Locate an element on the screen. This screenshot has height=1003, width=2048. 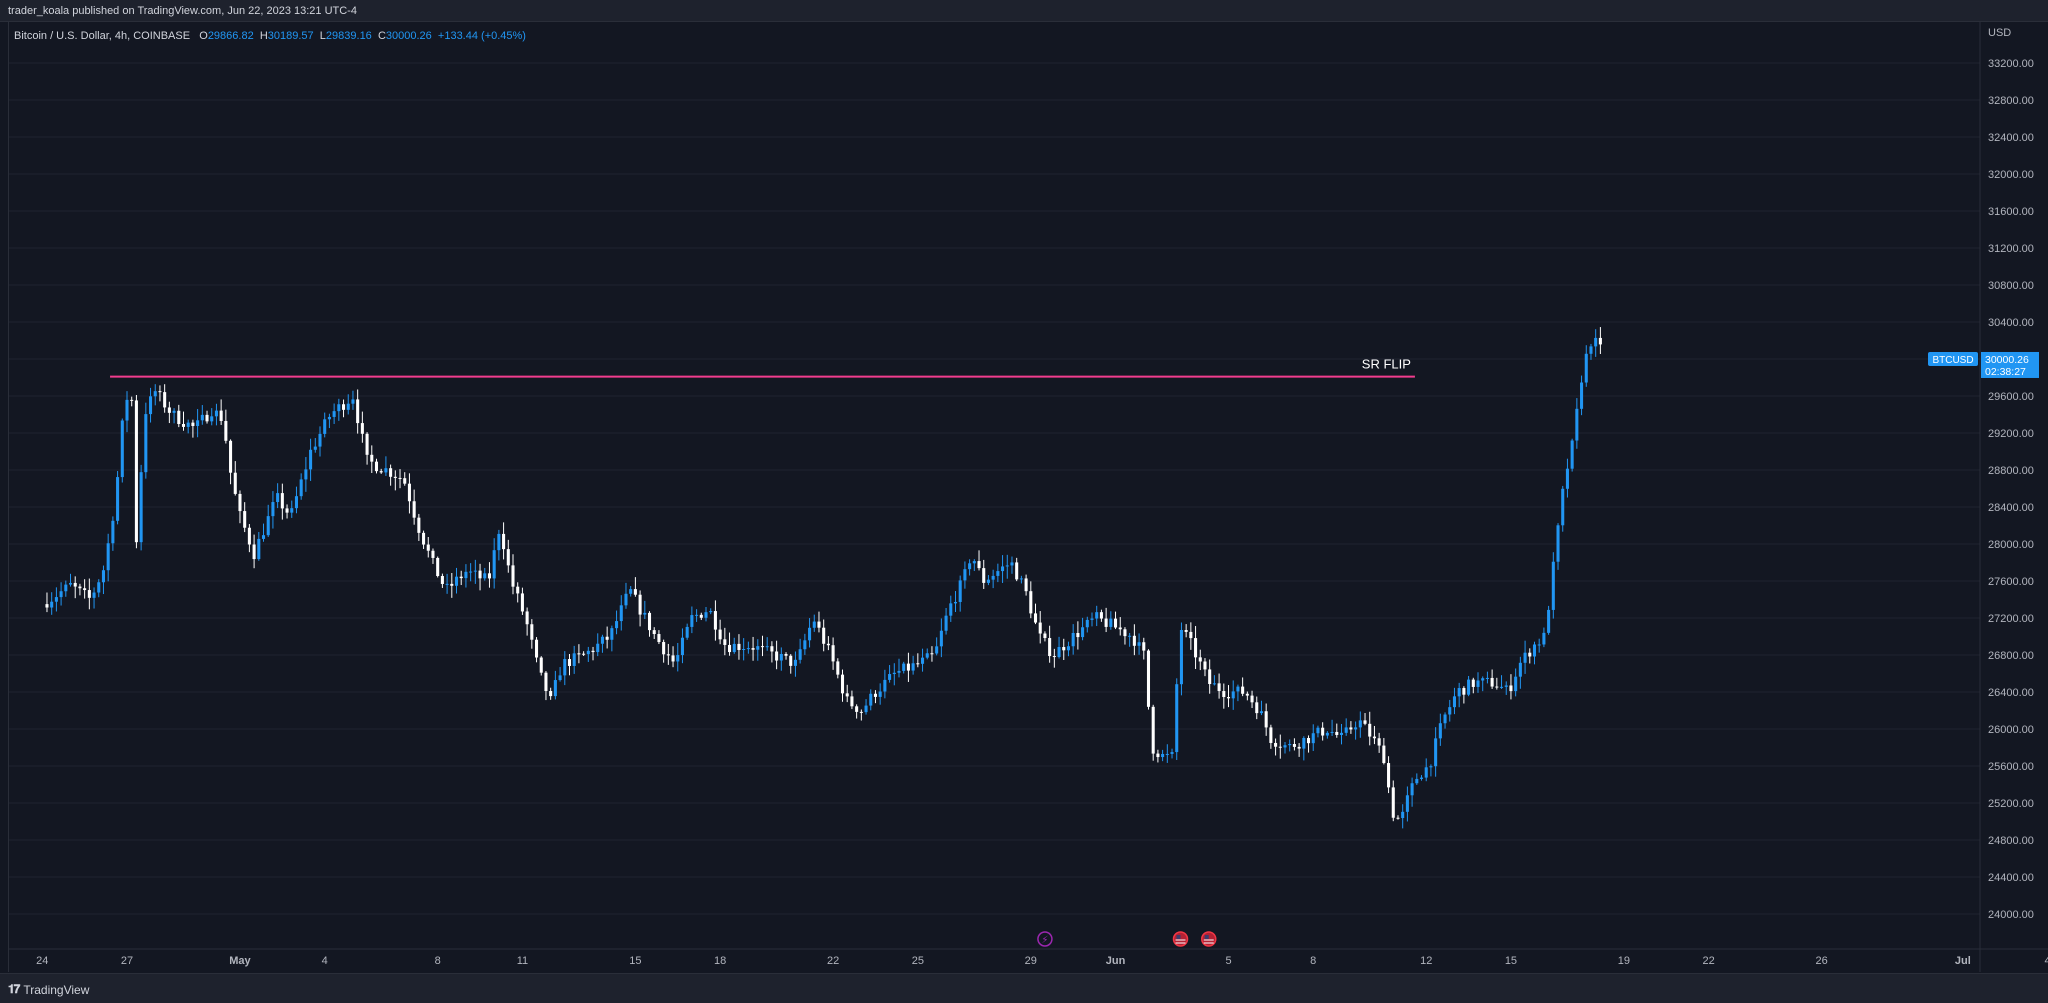
time-tick-label: 24 is located at coordinates (42, 961).